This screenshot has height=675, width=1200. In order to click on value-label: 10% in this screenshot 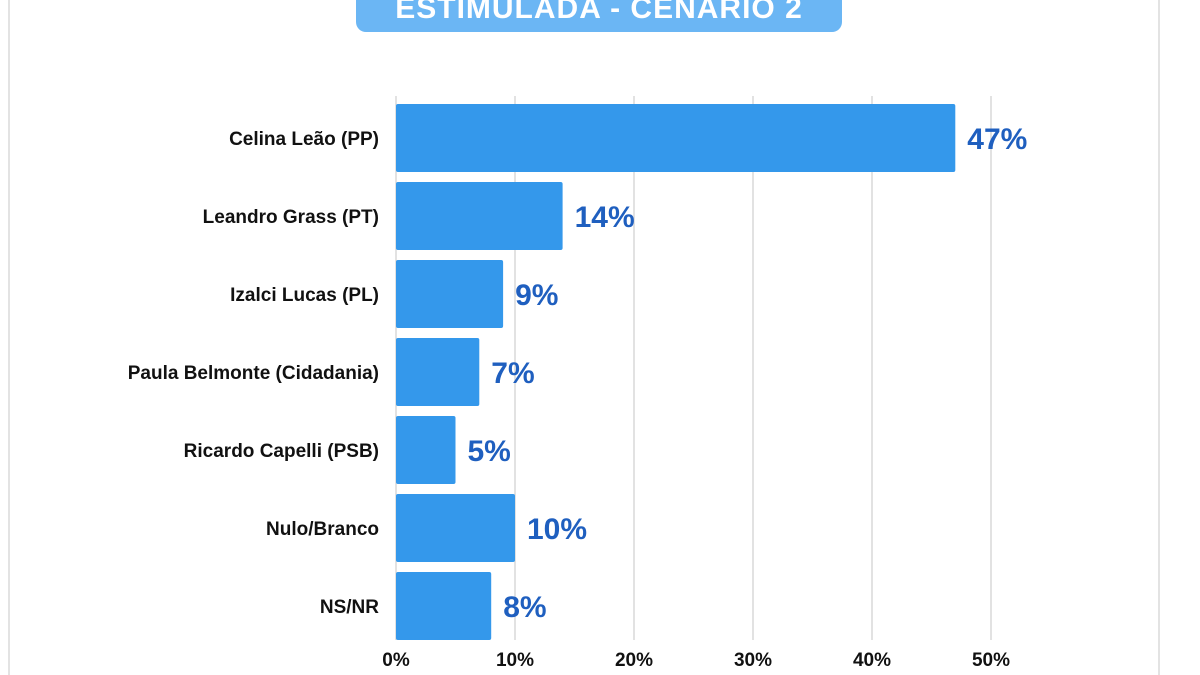, I will do `click(557, 529)`.